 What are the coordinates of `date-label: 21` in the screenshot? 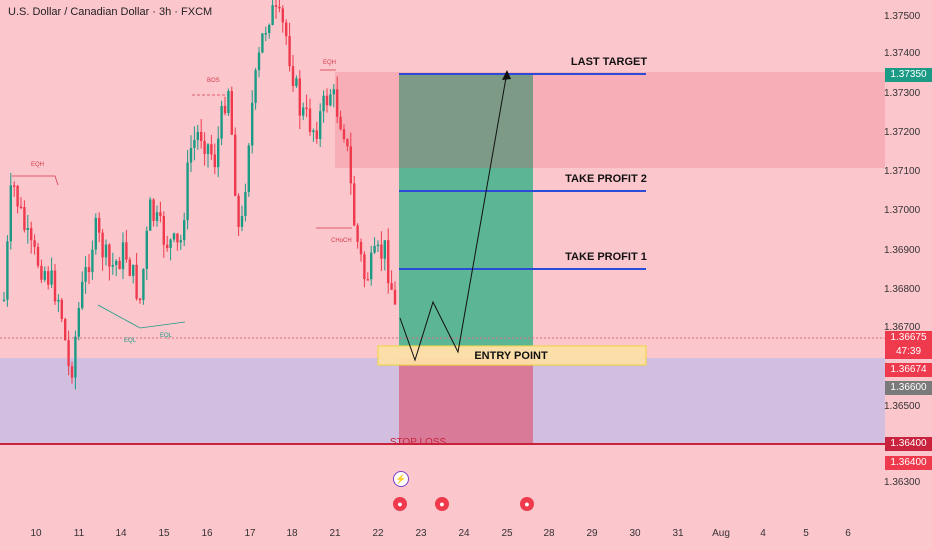 It's located at (335, 533).